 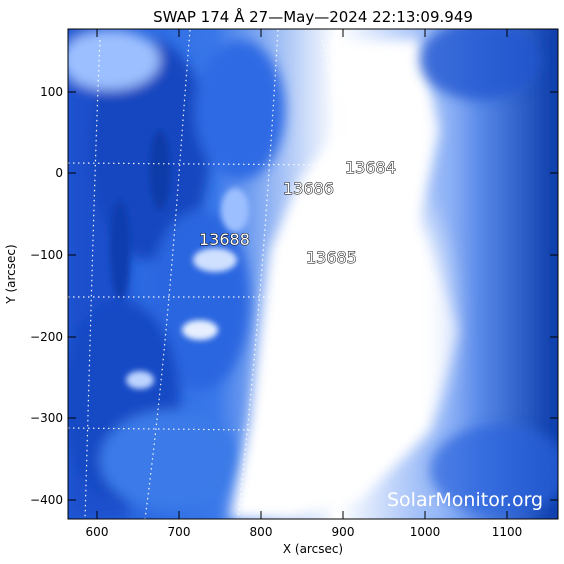 What do you see at coordinates (97, 532) in the screenshot?
I see `x-tick-label: 600` at bounding box center [97, 532].